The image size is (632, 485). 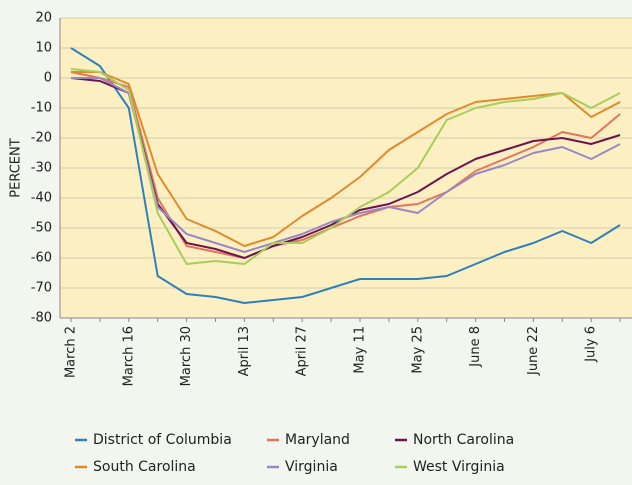 What do you see at coordinates (43, 48) in the screenshot?
I see `y-tick-label: 10` at bounding box center [43, 48].